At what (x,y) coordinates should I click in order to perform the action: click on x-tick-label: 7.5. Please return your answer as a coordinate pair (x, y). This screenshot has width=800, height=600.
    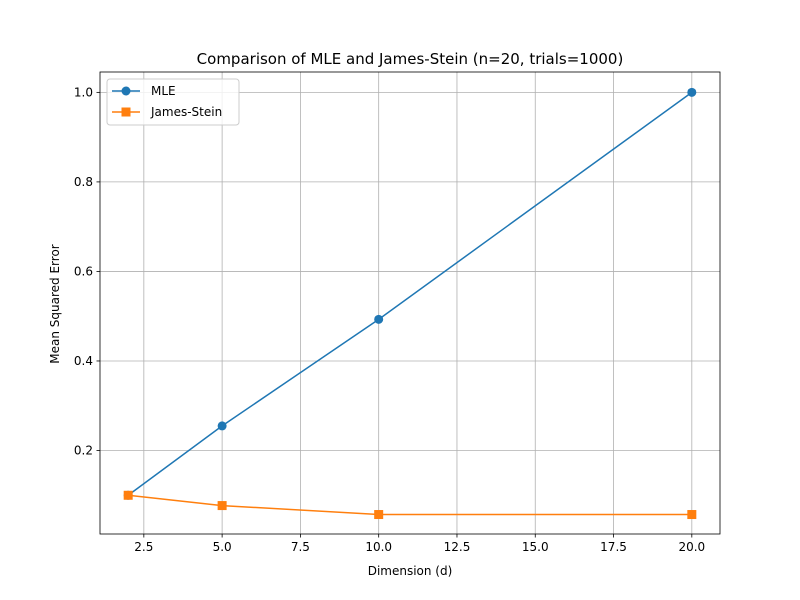
    Looking at the image, I should click on (300, 547).